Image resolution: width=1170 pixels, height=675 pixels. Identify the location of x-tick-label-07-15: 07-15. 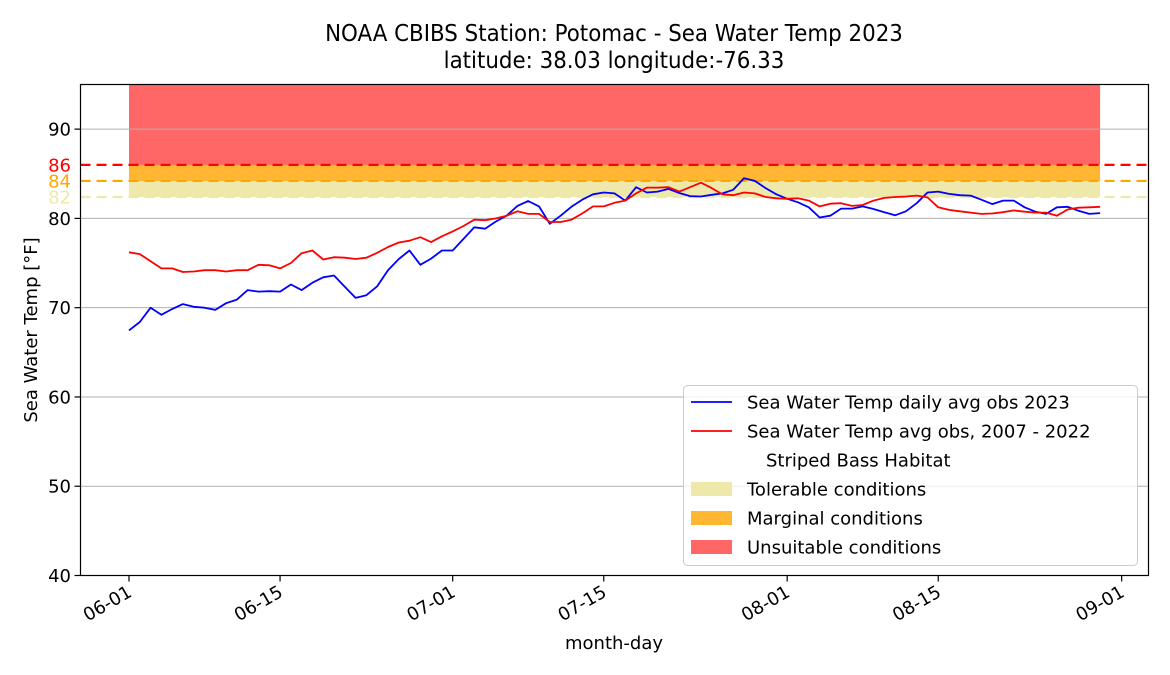
(582, 604).